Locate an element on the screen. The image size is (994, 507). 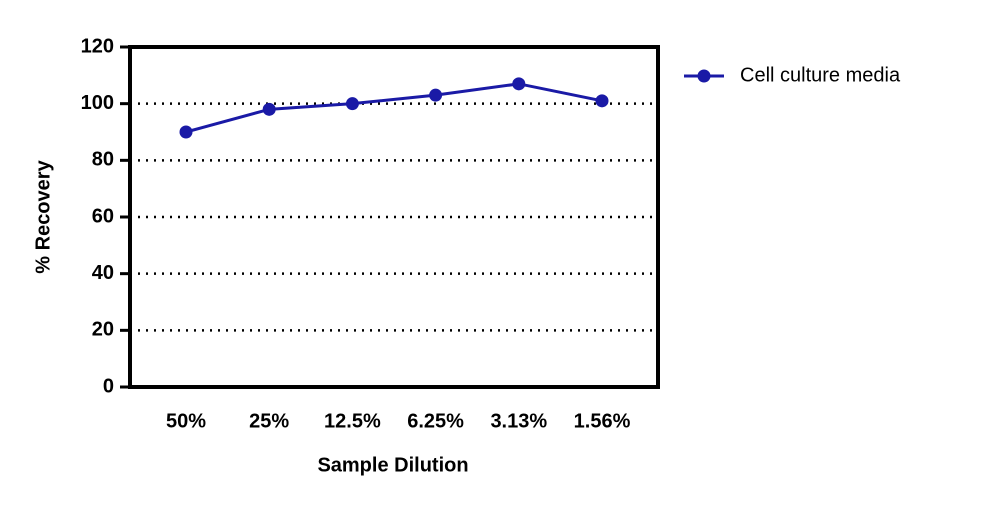
y-axis-title: % Recovery is located at coordinates (43, 216).